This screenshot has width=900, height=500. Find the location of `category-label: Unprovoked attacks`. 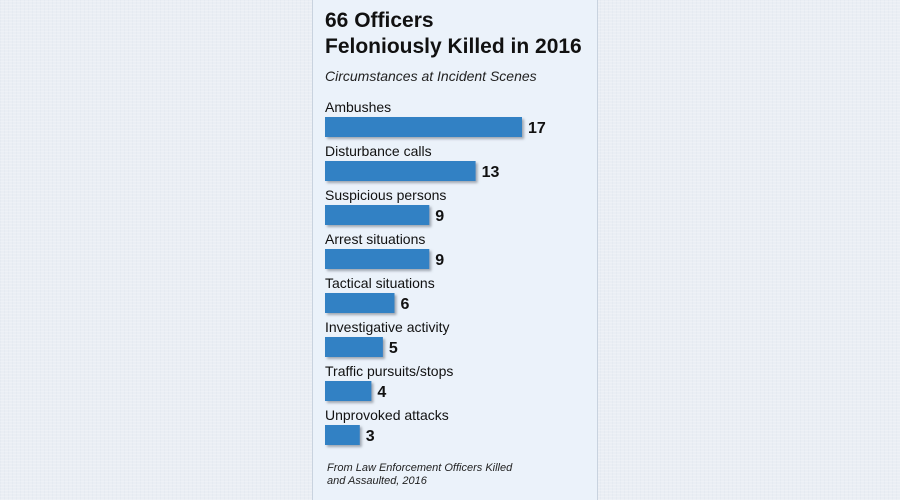

category-label: Unprovoked attacks is located at coordinates (387, 415).